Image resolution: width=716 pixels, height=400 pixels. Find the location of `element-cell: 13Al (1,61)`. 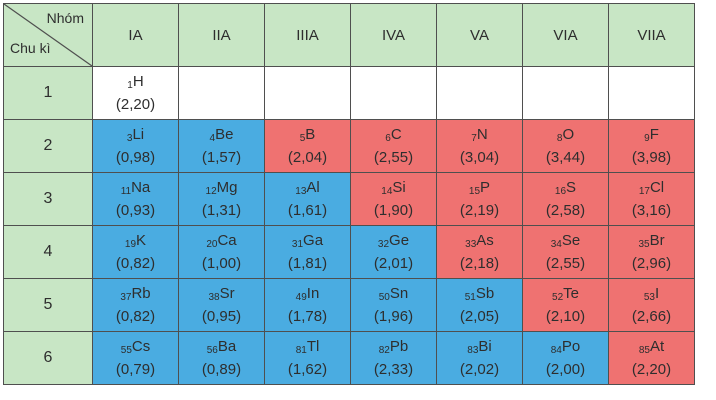

element-cell: 13Al (1,61) is located at coordinates (307, 199).